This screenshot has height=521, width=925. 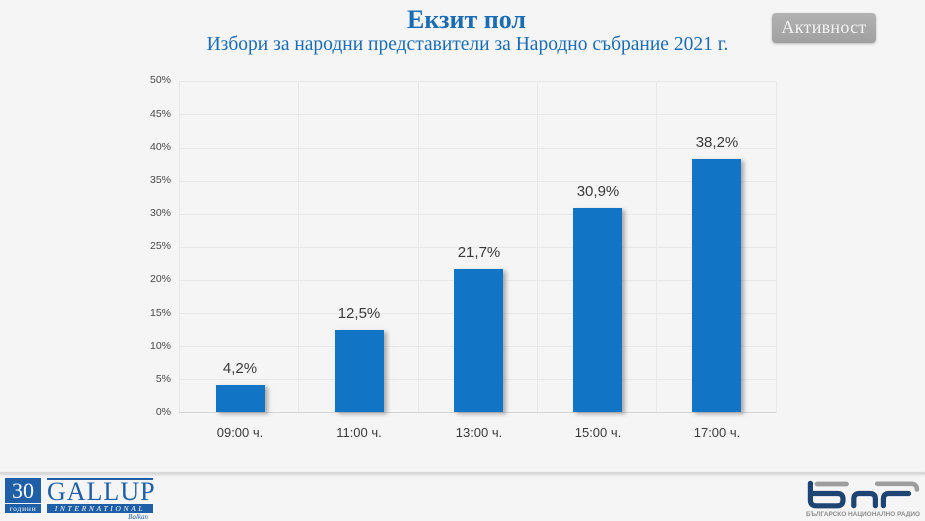 What do you see at coordinates (863, 514) in the screenshot?
I see `svg-text: БЪЛГАРСКО НАЦИОНАЛНО РАДИО` at bounding box center [863, 514].